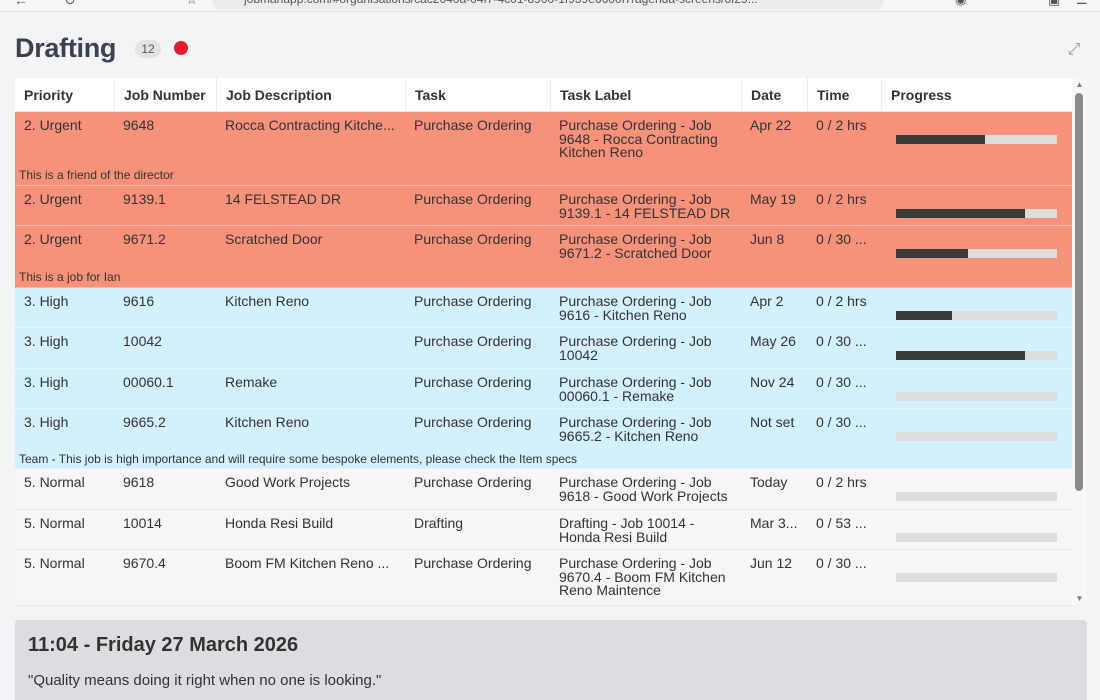 The image size is (1100, 700). Describe the element at coordinates (1079, 598) in the screenshot. I see `scroll-down-icon: ▼` at that location.